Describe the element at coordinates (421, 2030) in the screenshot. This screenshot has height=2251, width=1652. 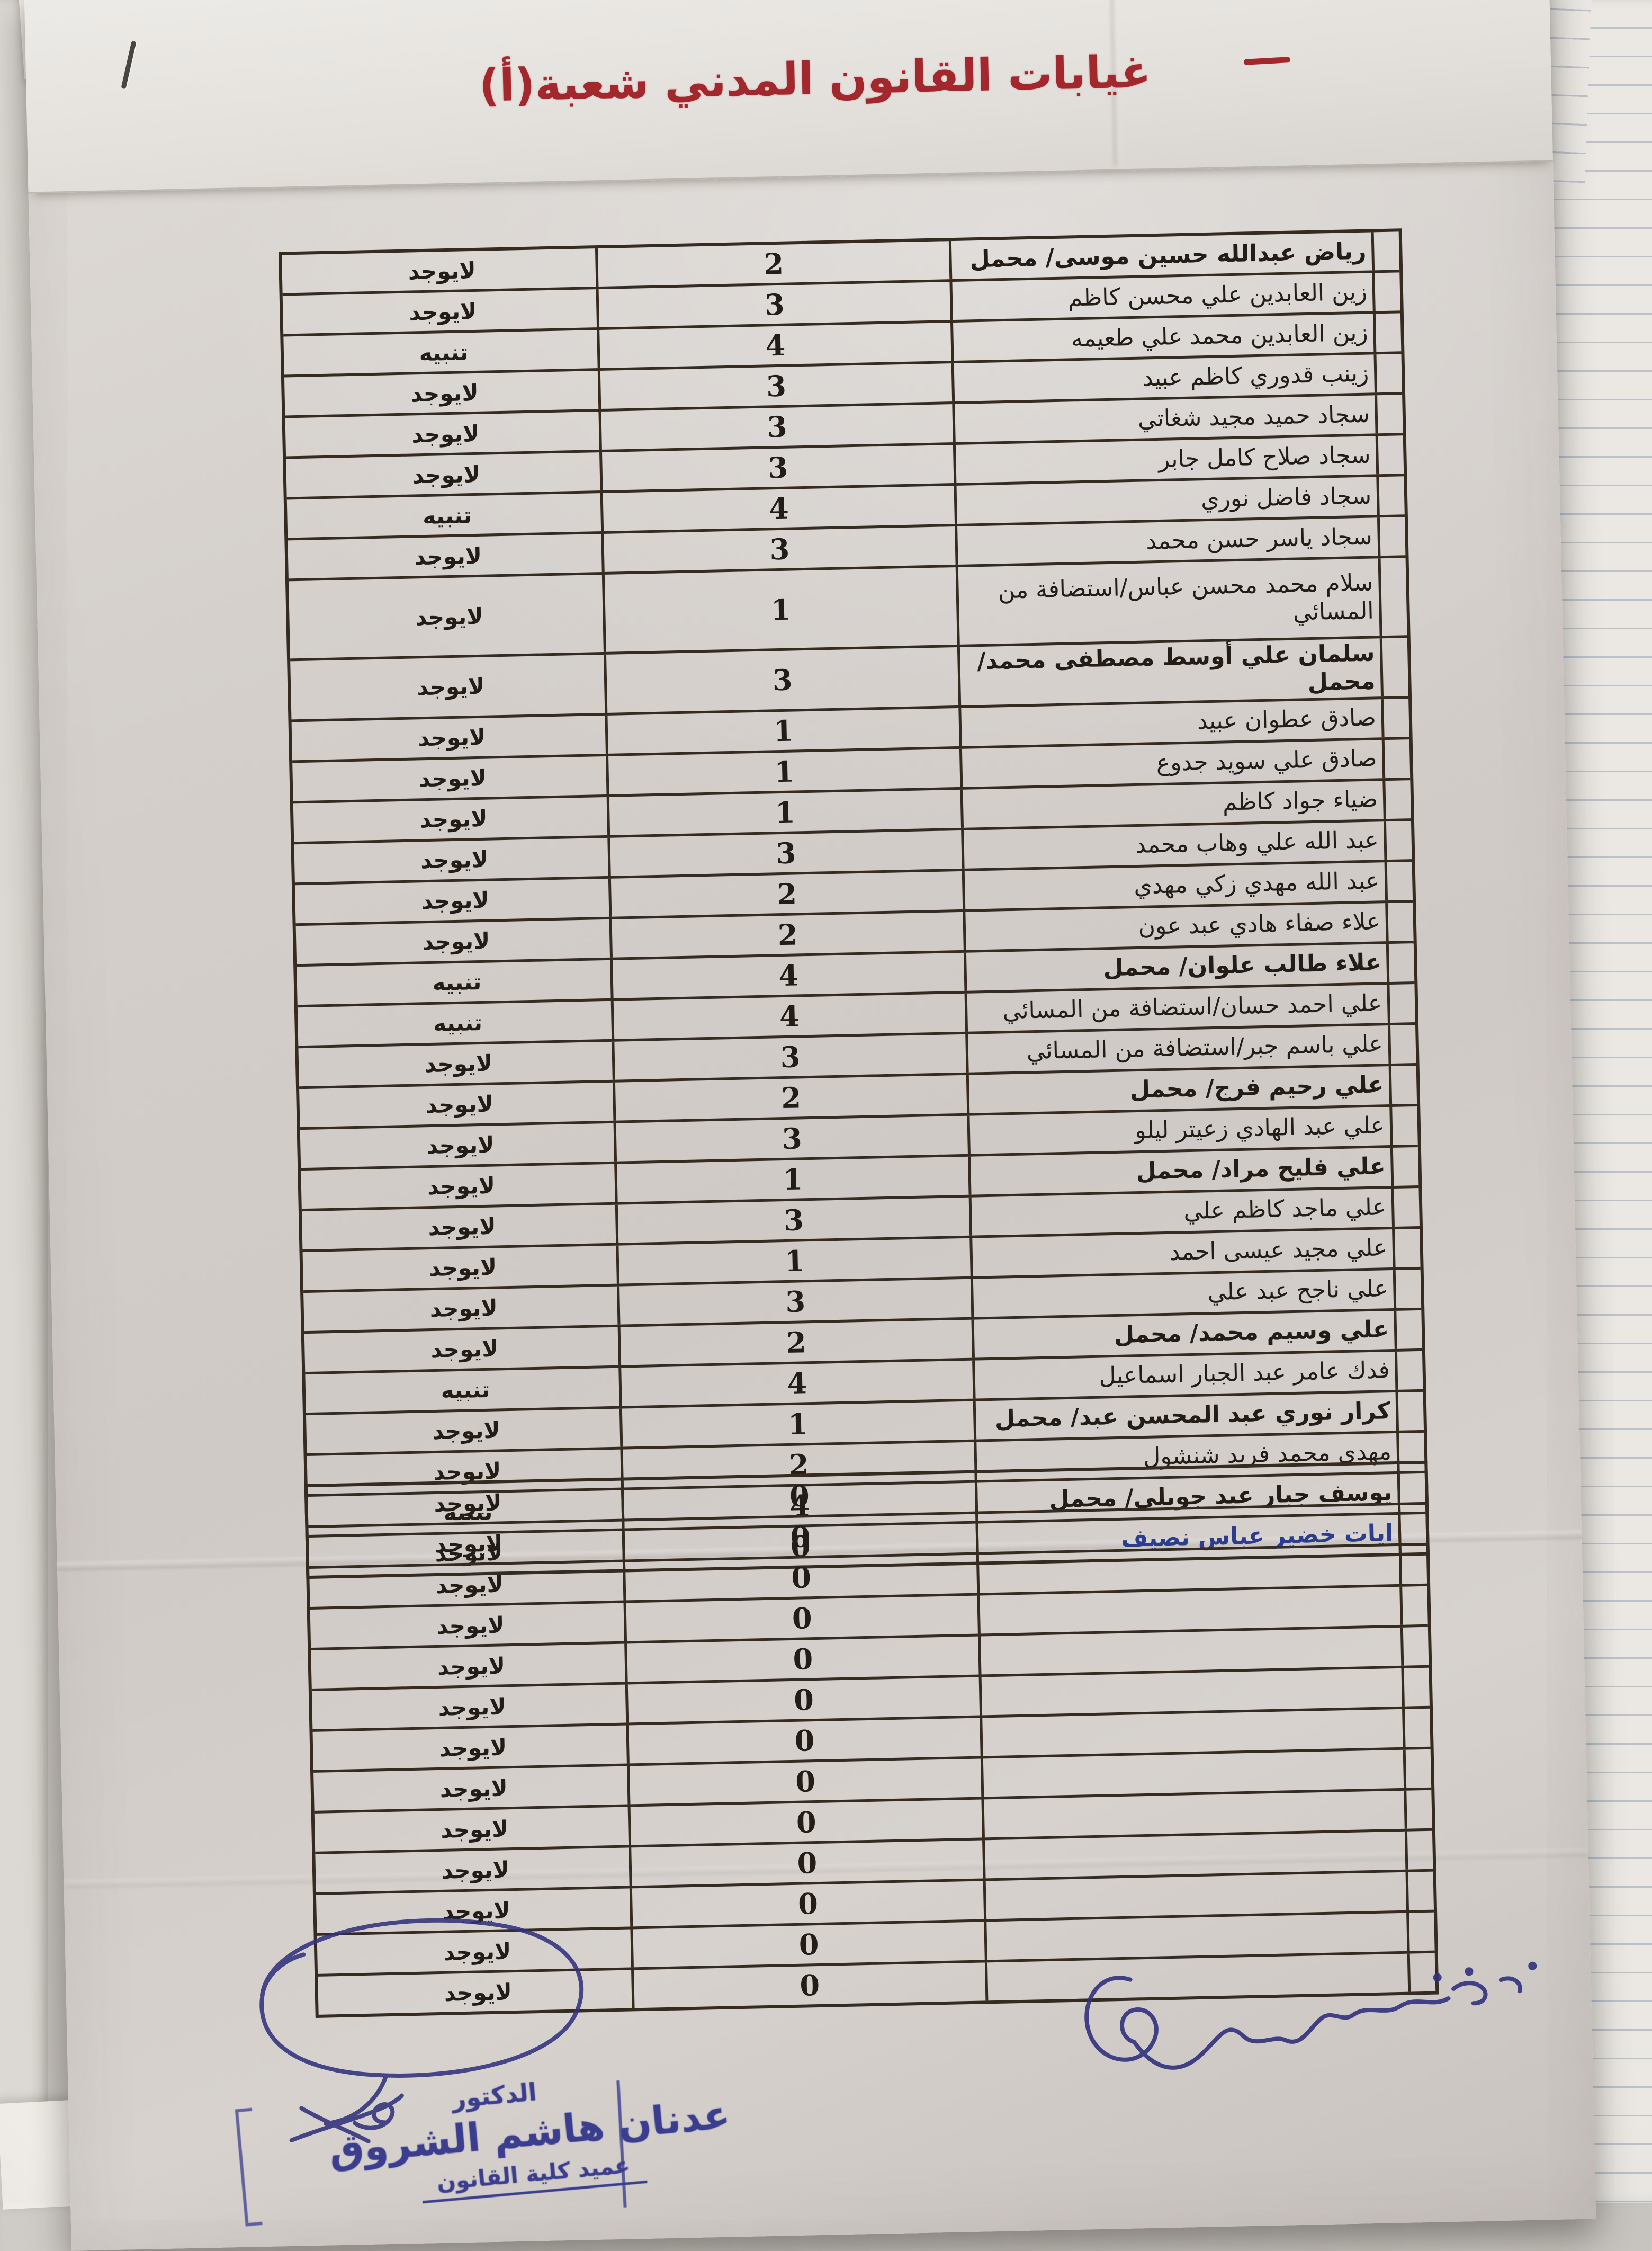
I see `pen-circle-annotation` at that location.